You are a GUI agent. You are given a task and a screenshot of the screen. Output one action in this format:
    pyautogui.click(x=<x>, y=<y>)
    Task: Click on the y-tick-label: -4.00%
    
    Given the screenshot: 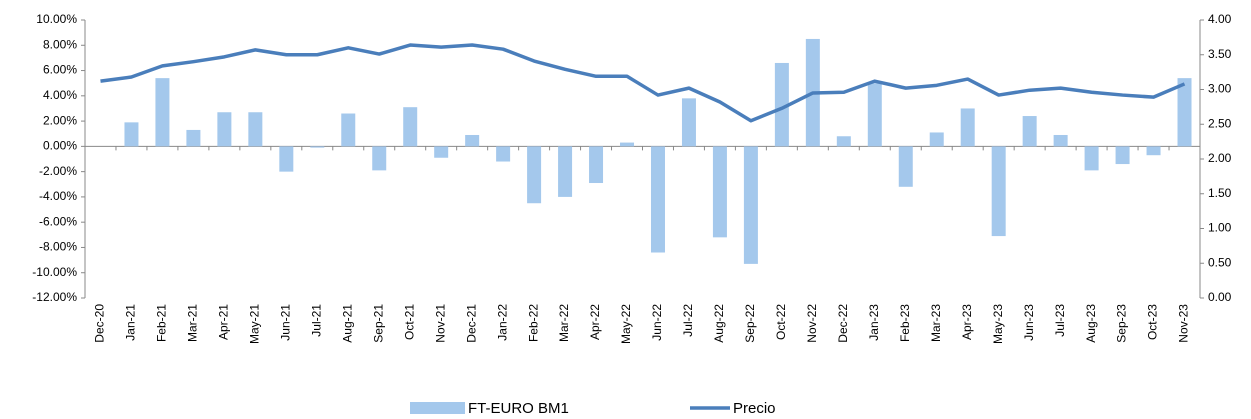 What is the action you would take?
    pyautogui.click(x=58, y=196)
    